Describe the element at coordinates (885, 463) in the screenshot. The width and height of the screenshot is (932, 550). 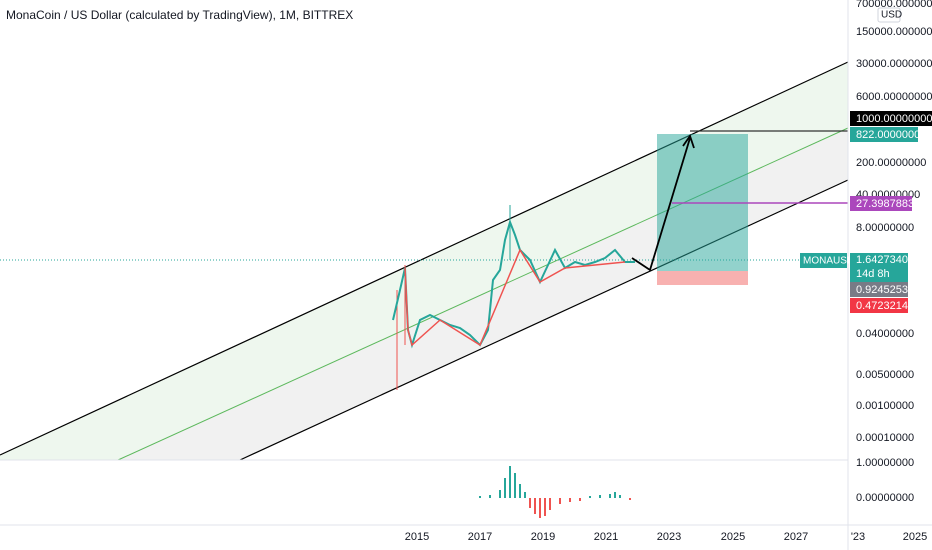
I see `indicator-label: 1.00000000` at that location.